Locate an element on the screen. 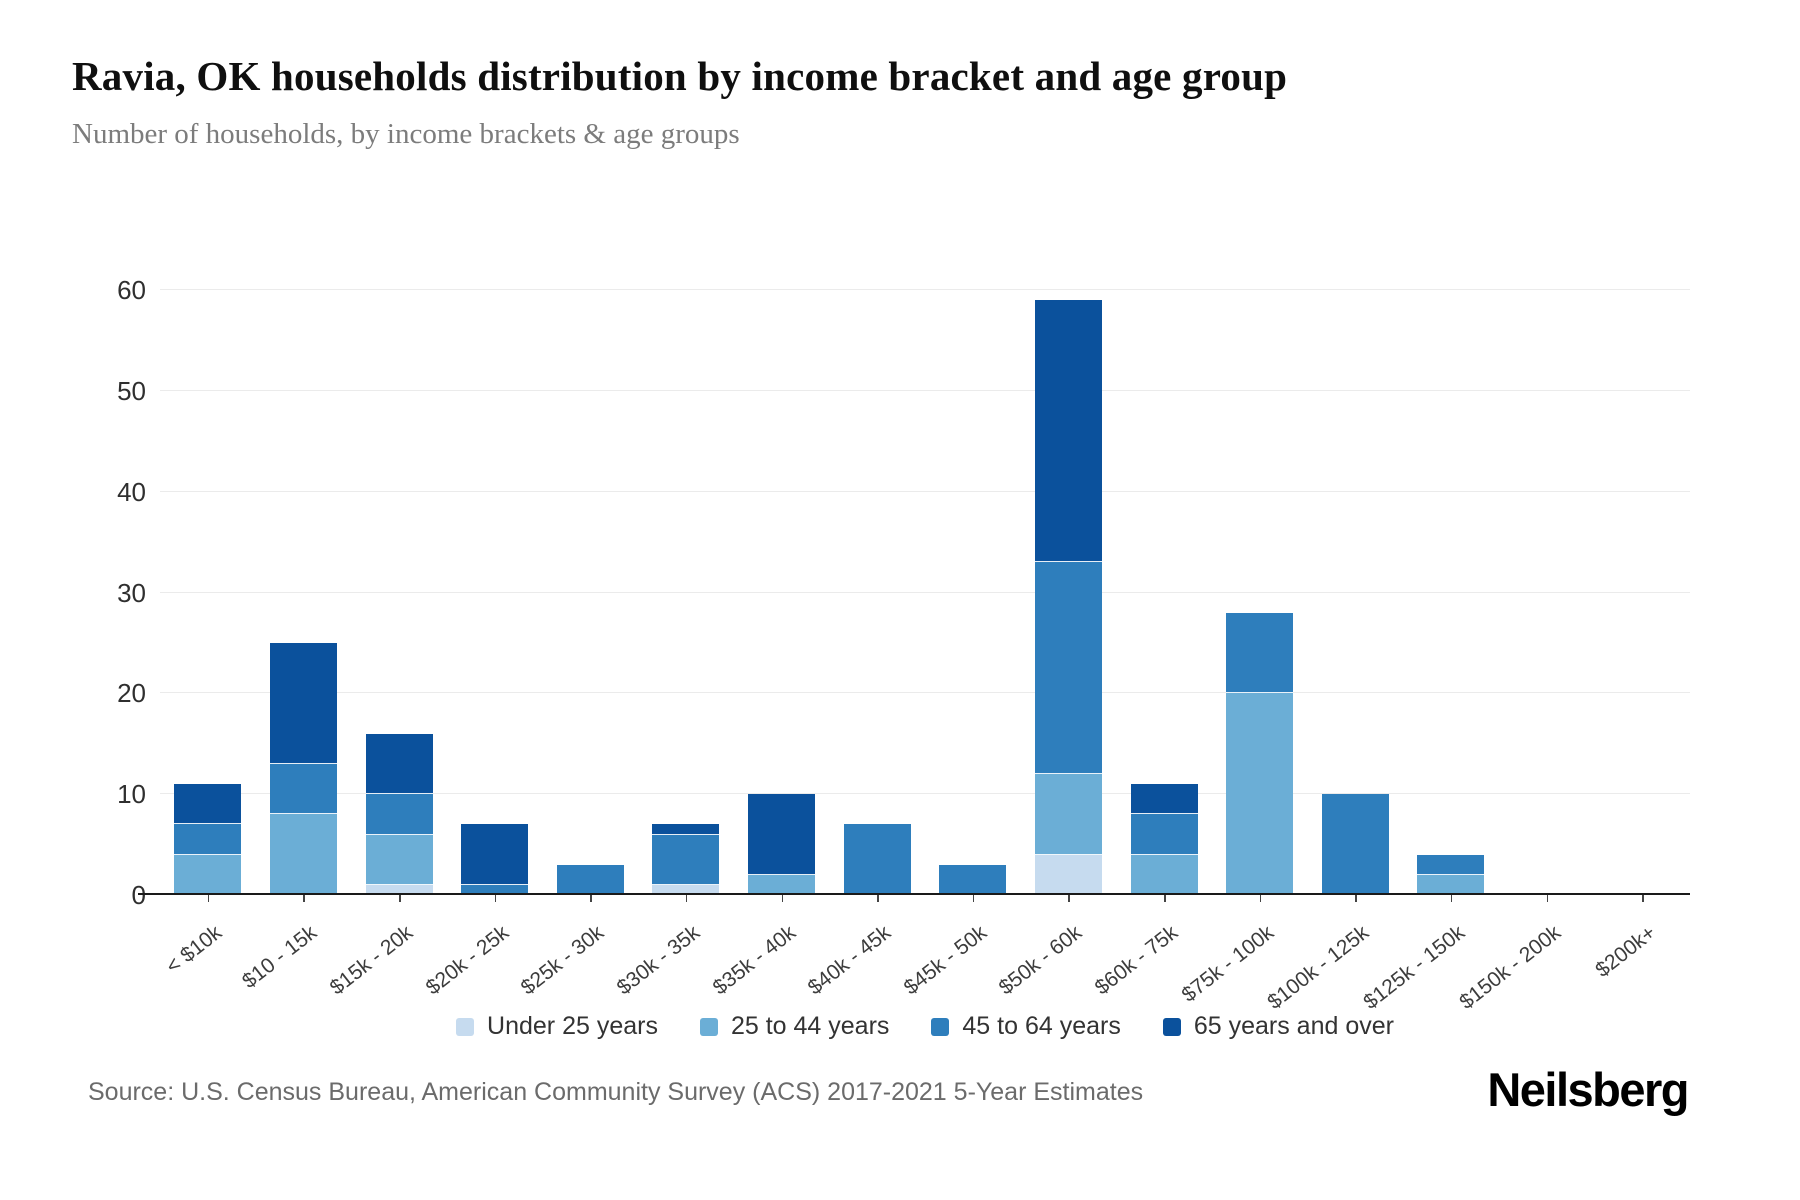  bar-$45k - 50k is located at coordinates (973, 592).